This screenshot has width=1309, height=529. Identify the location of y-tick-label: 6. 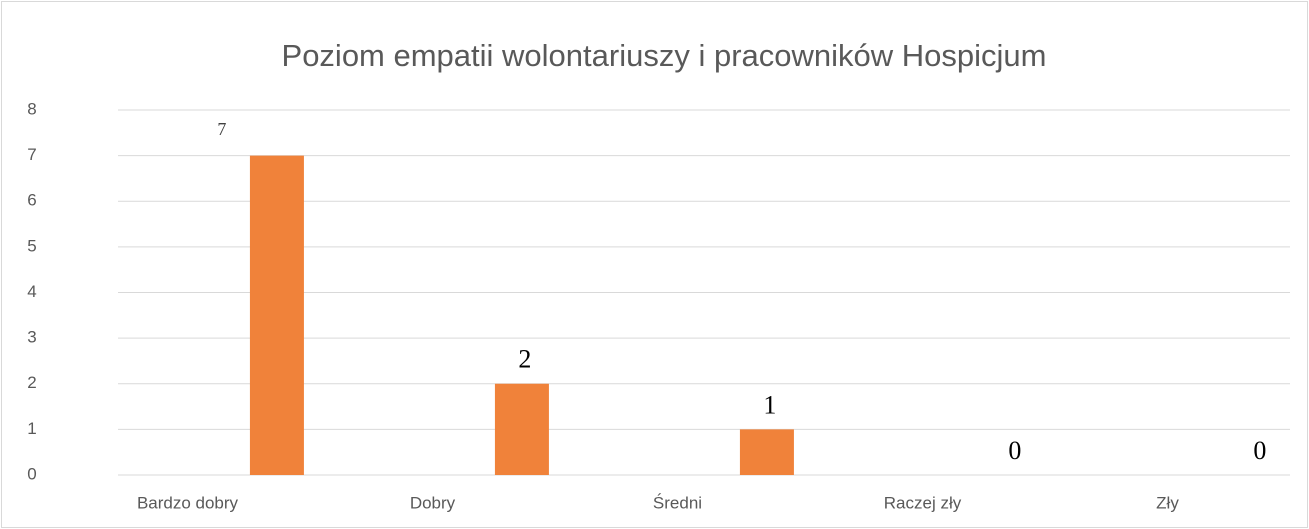
(31, 200).